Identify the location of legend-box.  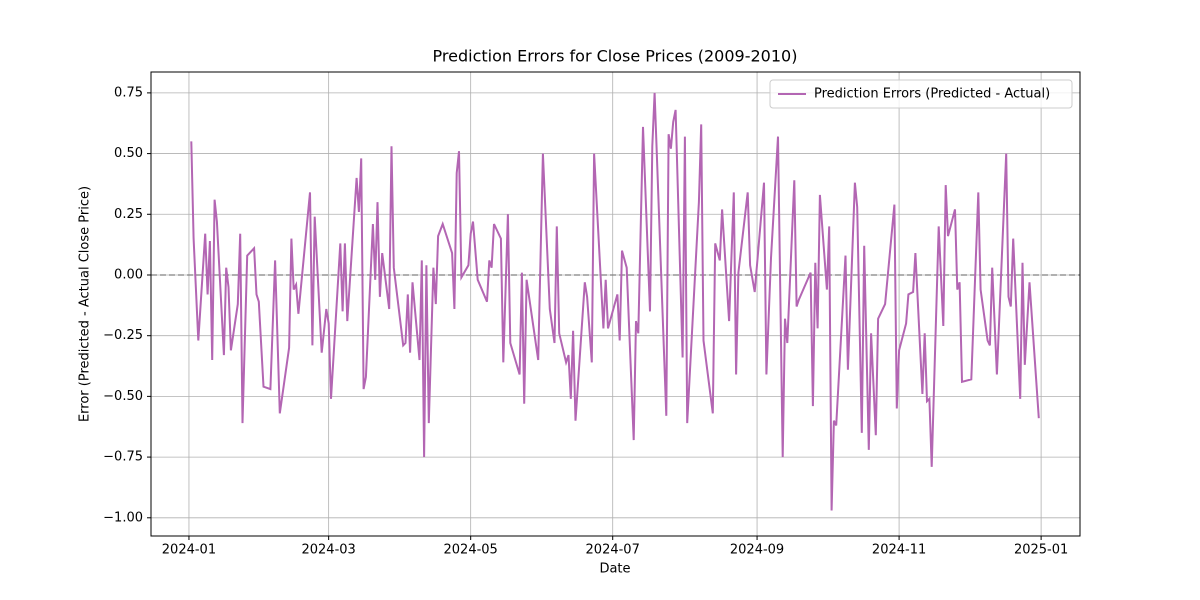
(921, 94).